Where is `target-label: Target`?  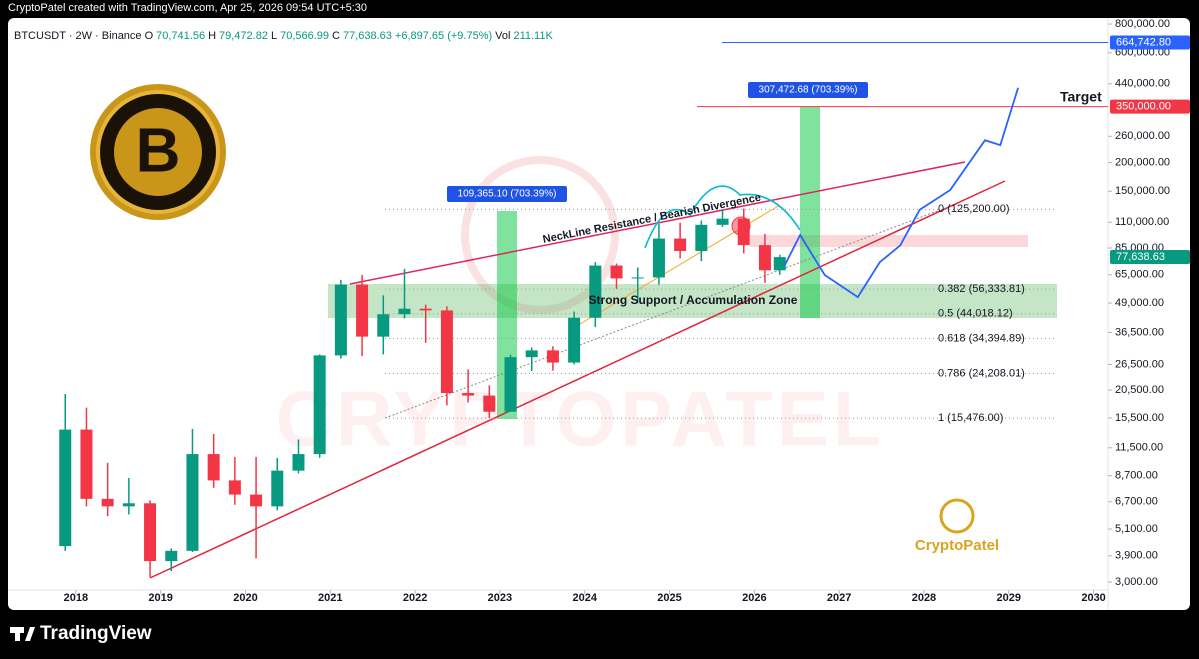 target-label: Target is located at coordinates (1081, 97).